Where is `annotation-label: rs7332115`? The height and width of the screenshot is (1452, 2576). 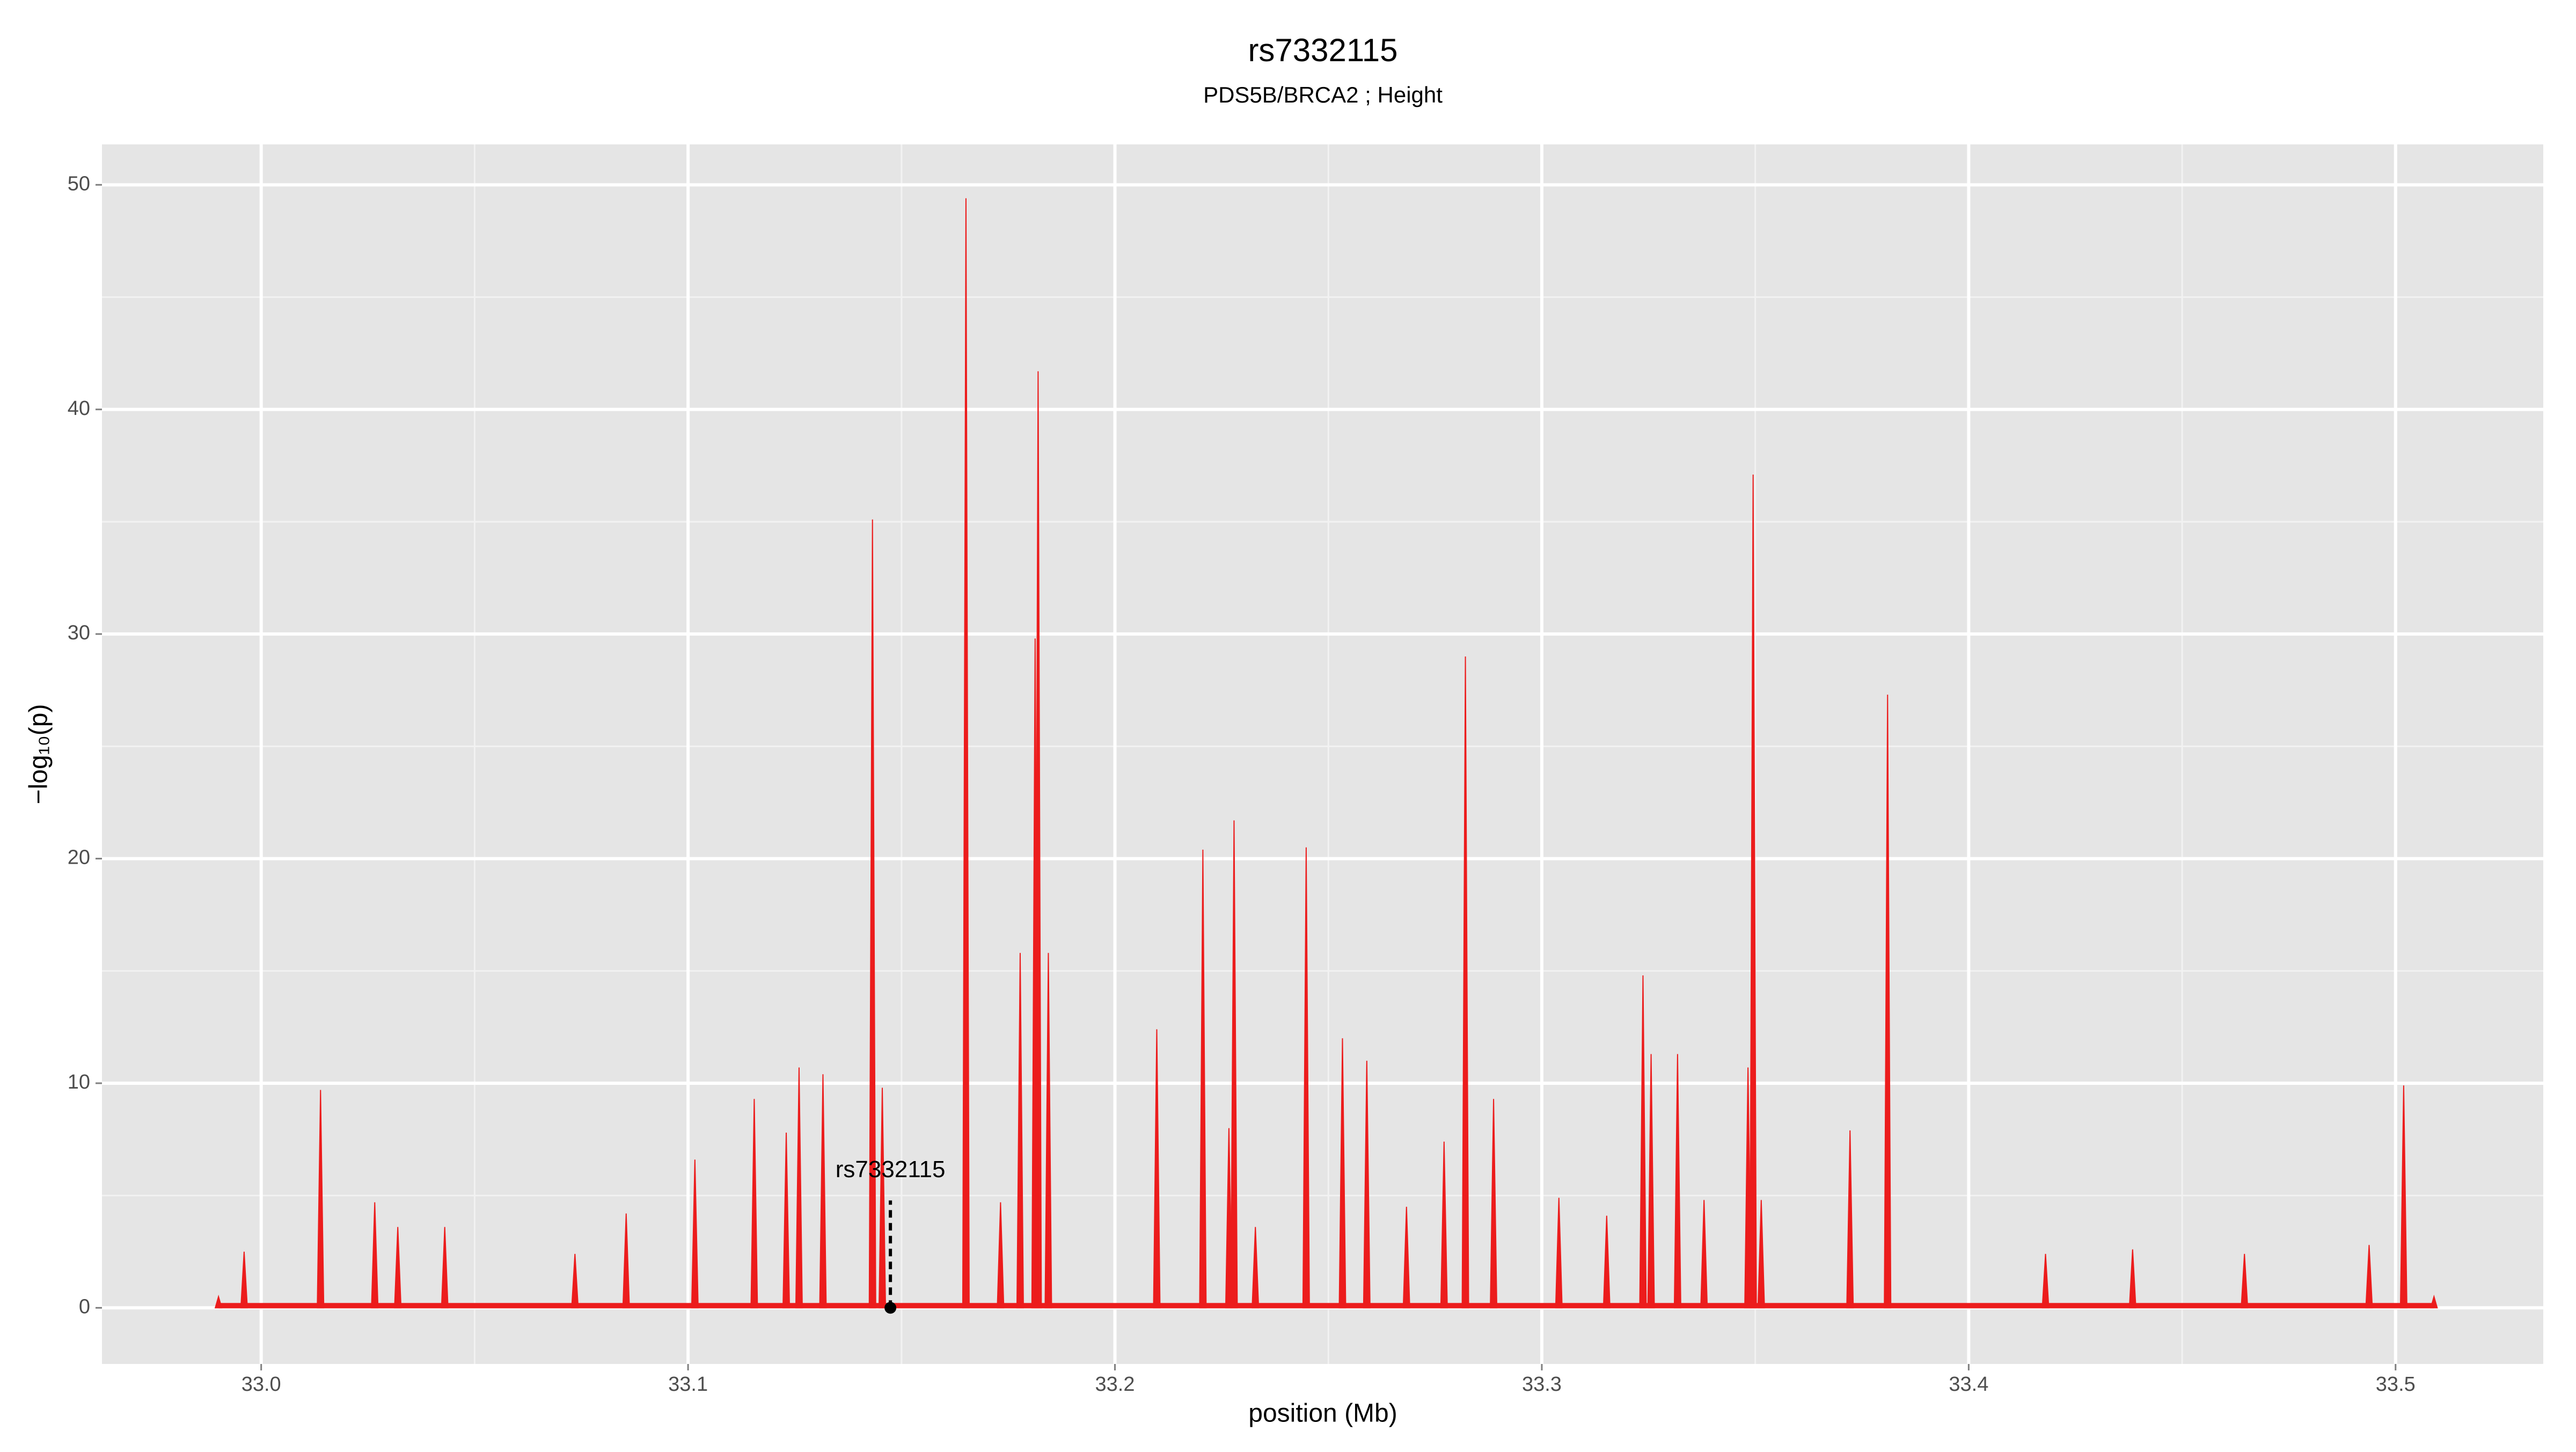 annotation-label: rs7332115 is located at coordinates (891, 1169).